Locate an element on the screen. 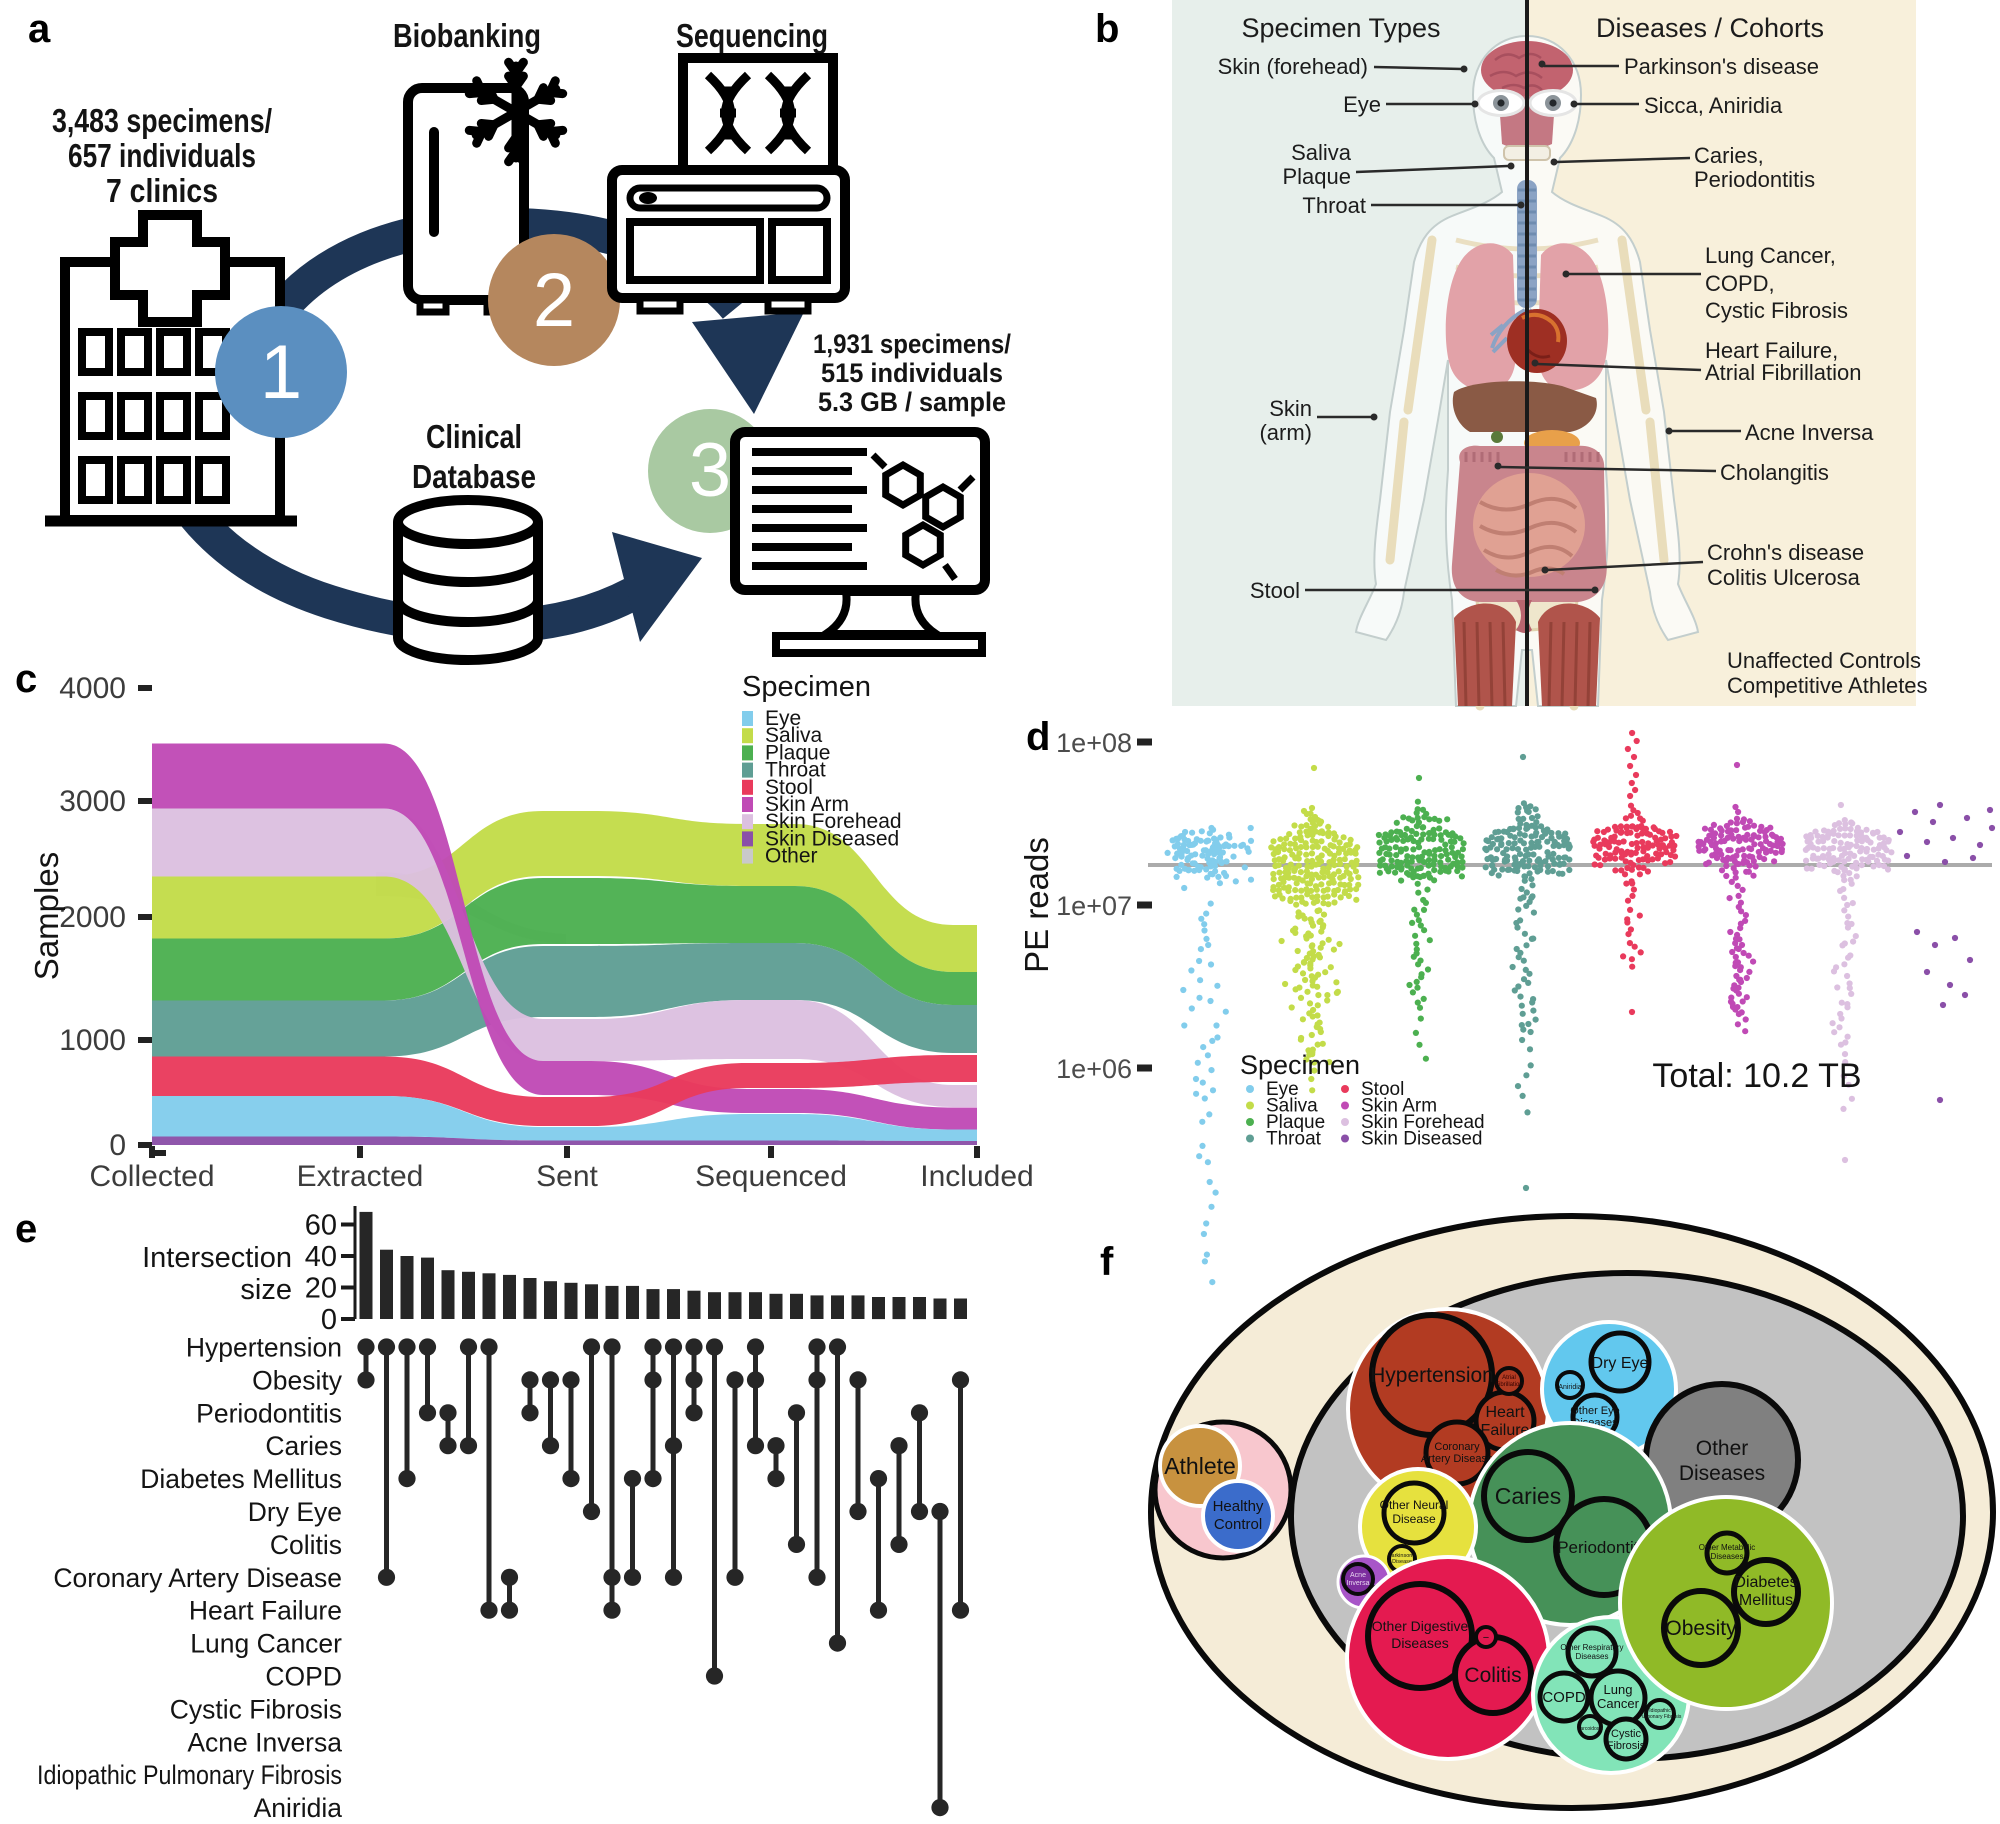 The image size is (2000, 1824). svg-text: Idiopathic Pulmonary Fibrosis is located at coordinates (189, 1775).